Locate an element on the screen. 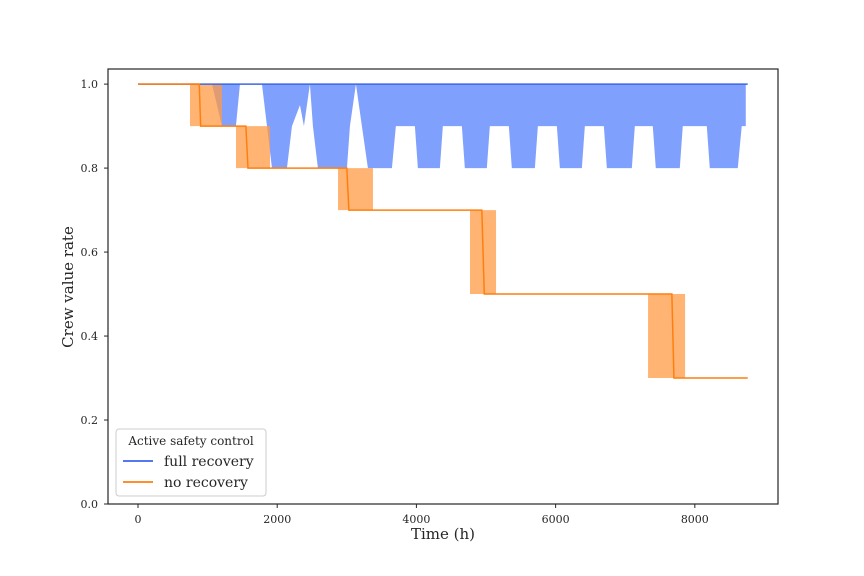 This screenshot has width=864, height=576. legend-title: Active safety control is located at coordinates (190, 441).